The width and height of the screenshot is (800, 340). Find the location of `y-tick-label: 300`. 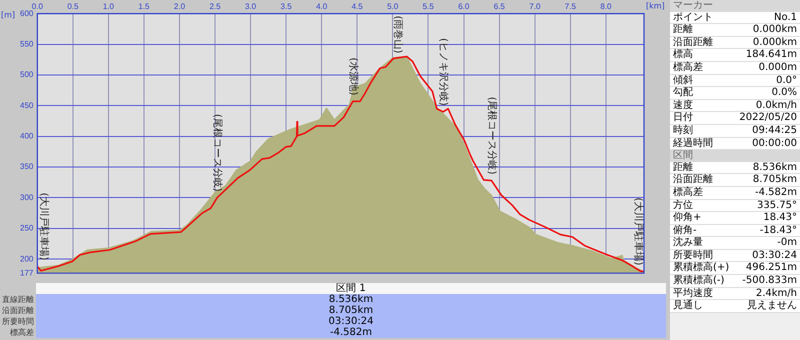

y-tick-label: 300 is located at coordinates (27, 197).